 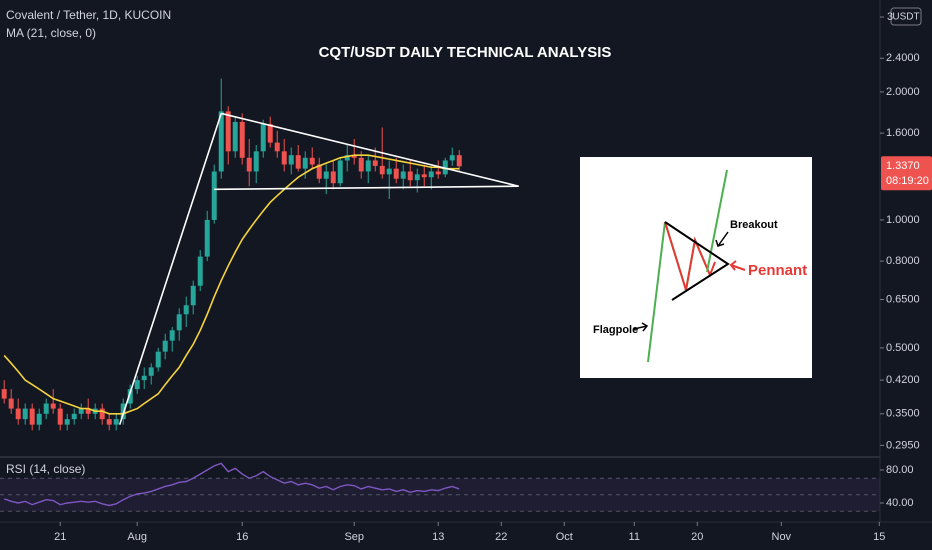 I want to click on x-tick-label: Aug, so click(x=137, y=537).